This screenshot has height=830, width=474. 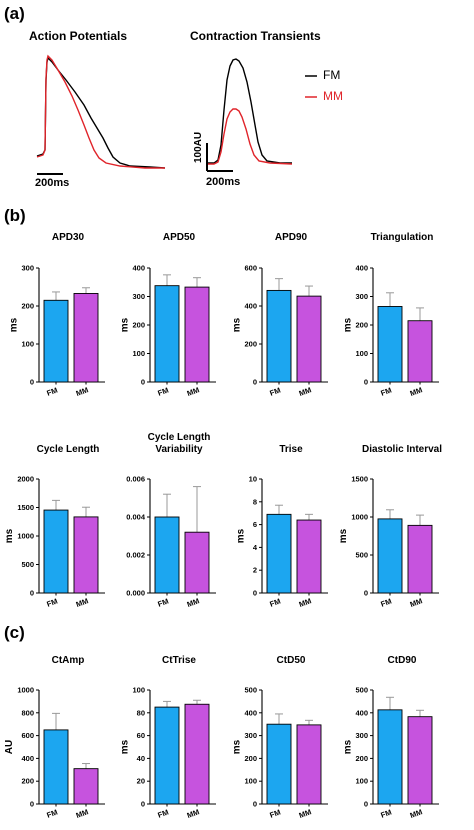 I want to click on legend, so click(x=311, y=86).